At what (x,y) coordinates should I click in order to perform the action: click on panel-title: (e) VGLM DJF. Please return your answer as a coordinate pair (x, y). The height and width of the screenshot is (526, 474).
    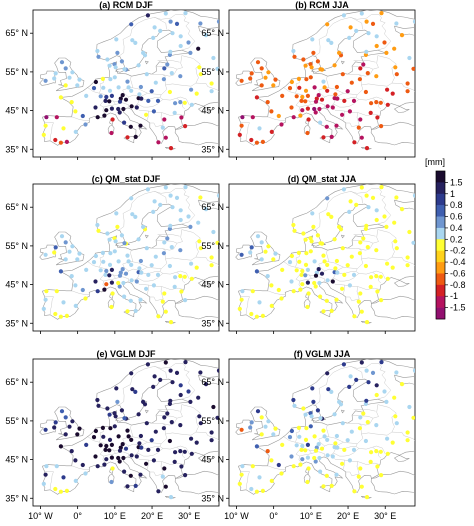
    Looking at the image, I should click on (126, 354).